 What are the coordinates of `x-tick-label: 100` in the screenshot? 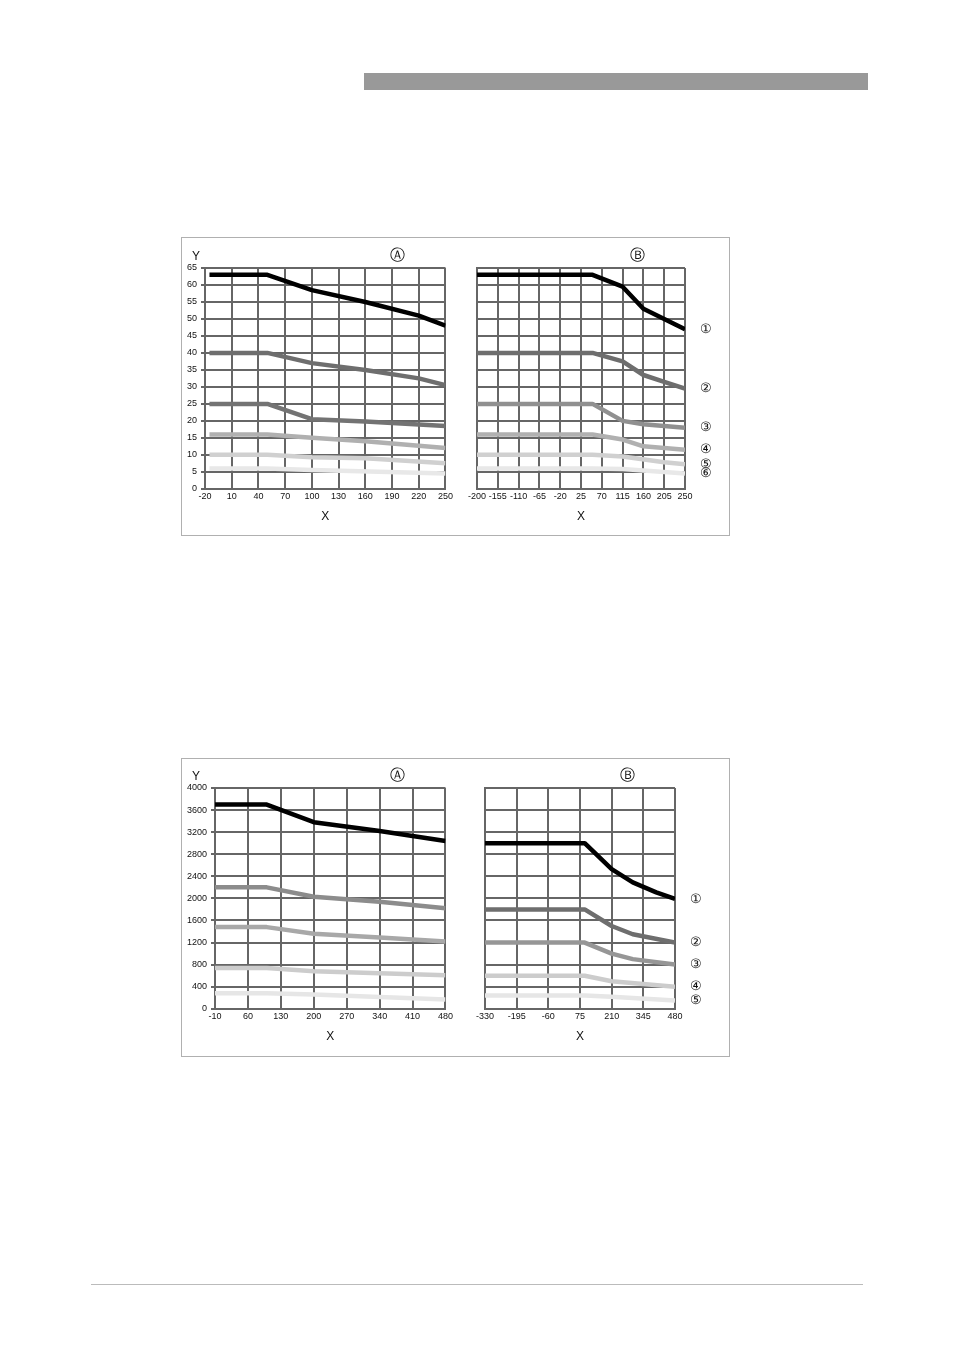 It's located at (312, 495).